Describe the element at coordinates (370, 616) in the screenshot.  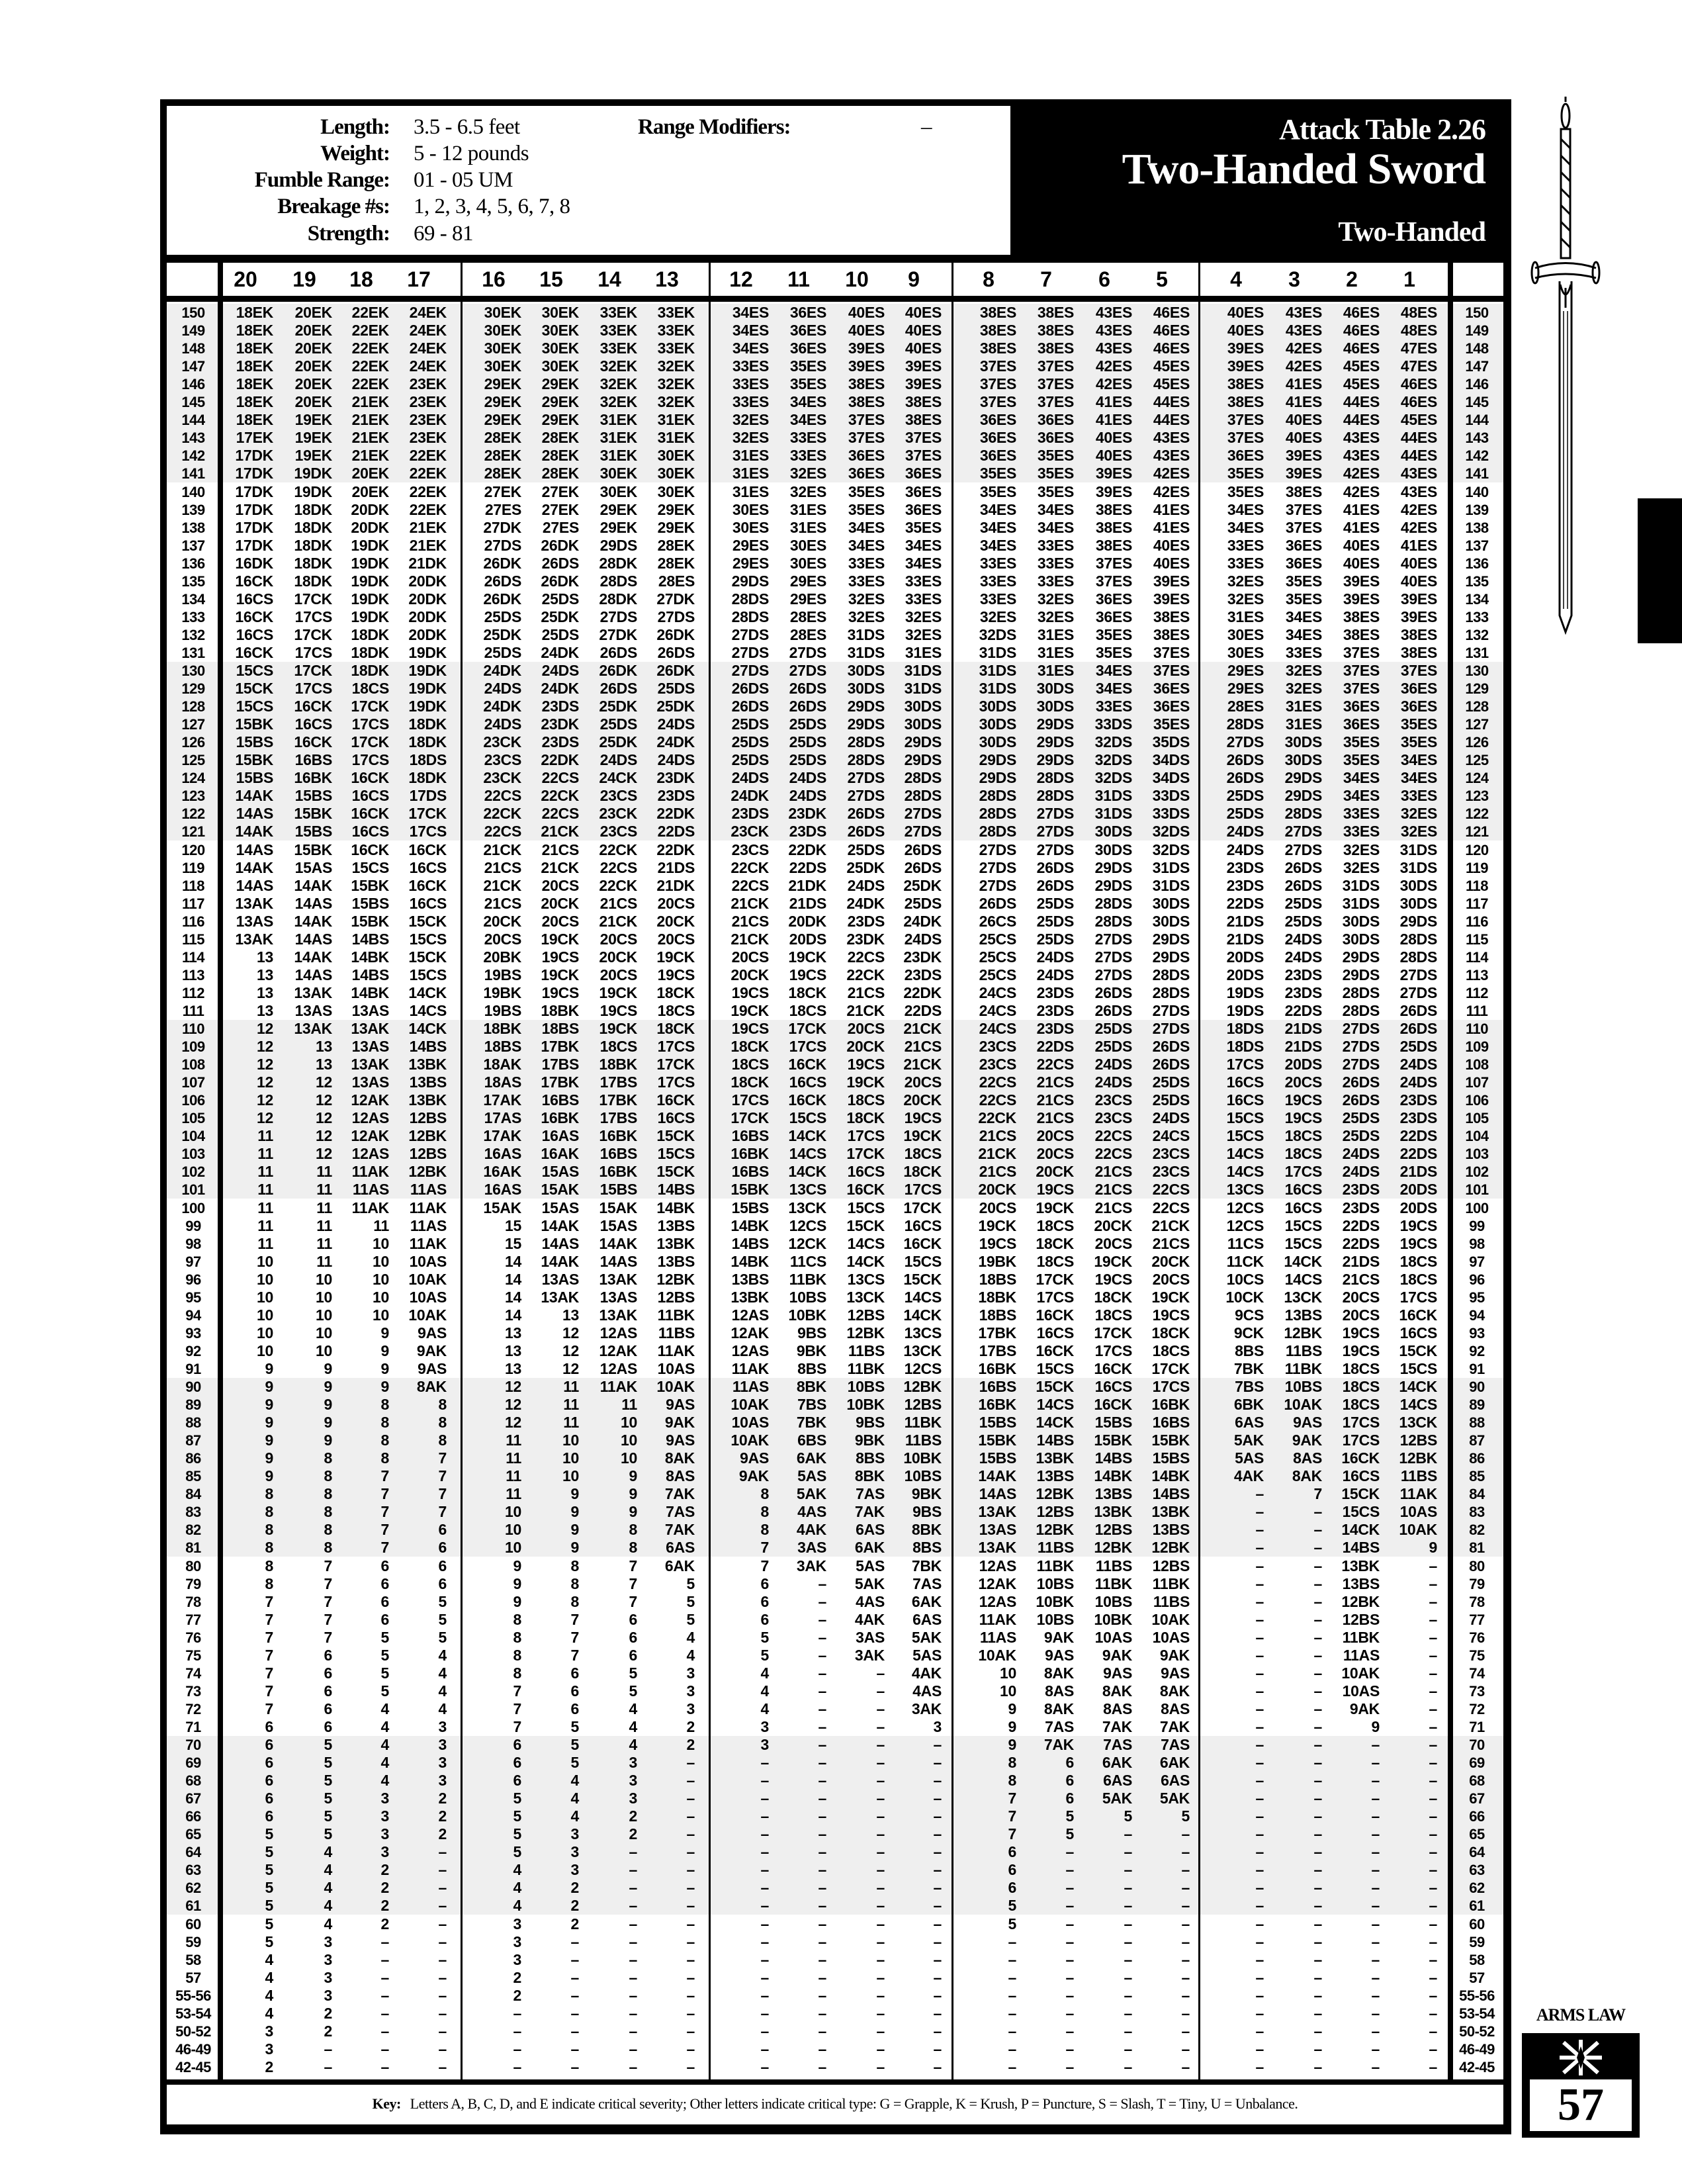
I see `result-cell: 19DK` at that location.